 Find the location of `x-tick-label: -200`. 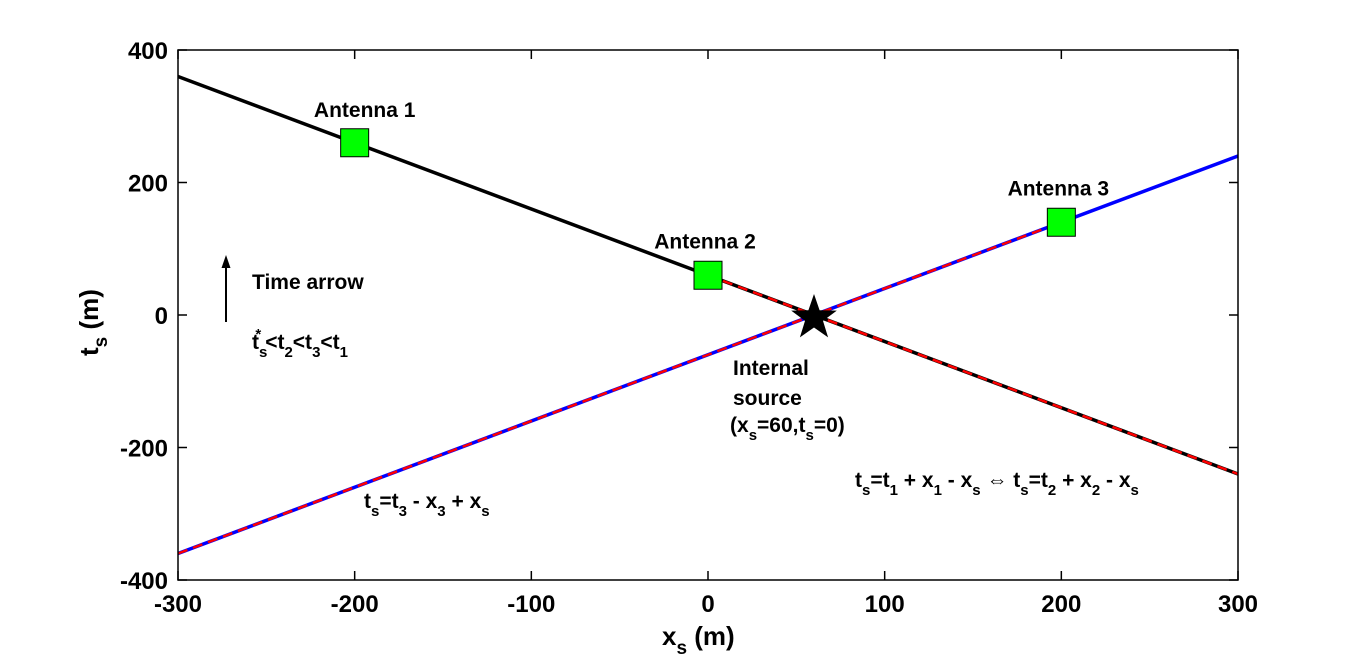

x-tick-label: -200 is located at coordinates (355, 604).